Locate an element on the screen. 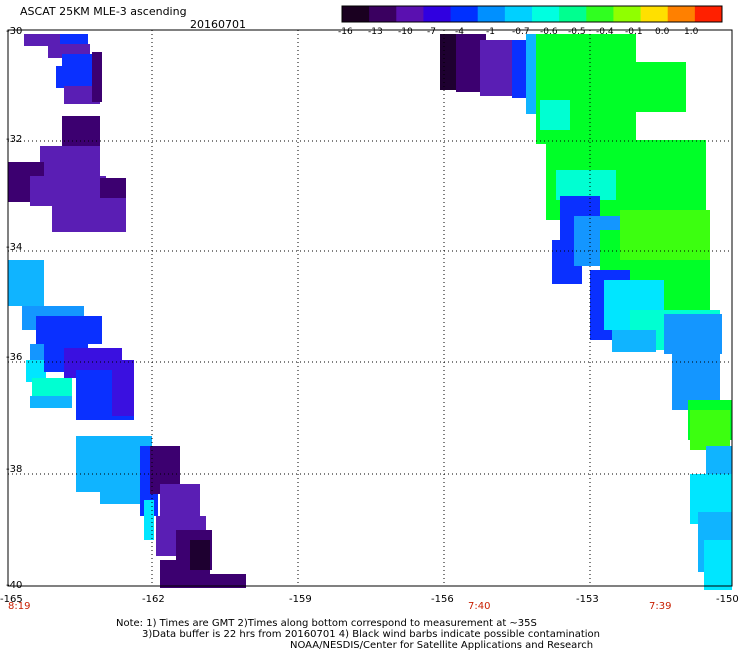 This screenshot has width=740, height=651. colorbar-tick: 0.0 is located at coordinates (662, 32).